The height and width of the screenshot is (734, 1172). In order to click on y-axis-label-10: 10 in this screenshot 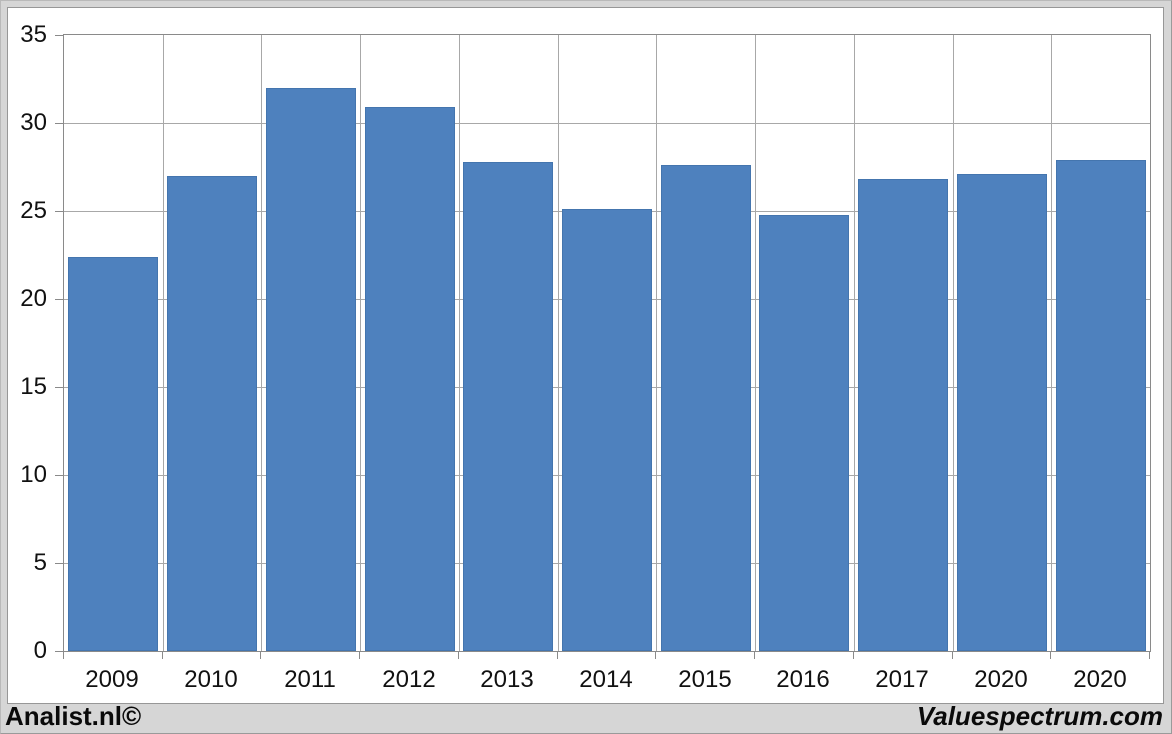, I will do `click(33, 474)`.